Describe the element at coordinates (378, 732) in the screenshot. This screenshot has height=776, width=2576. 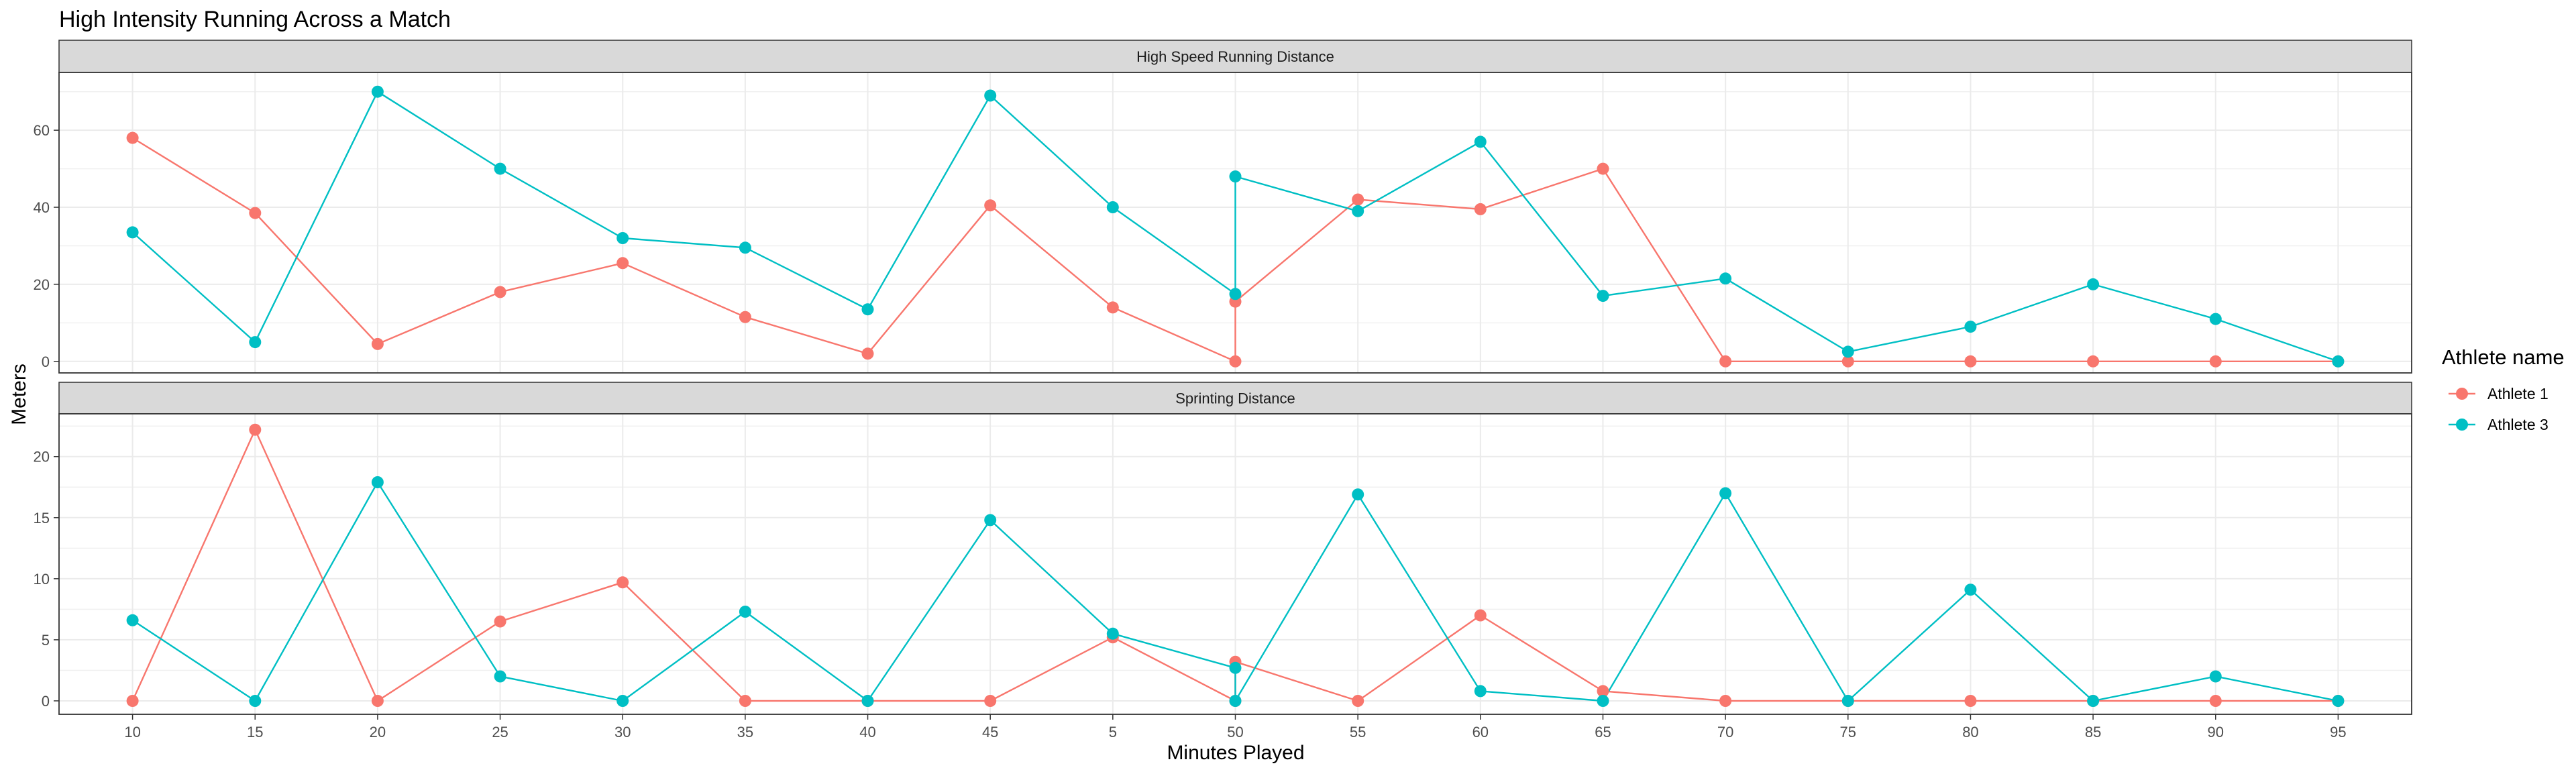
I see `x-tick-label: 20` at that location.